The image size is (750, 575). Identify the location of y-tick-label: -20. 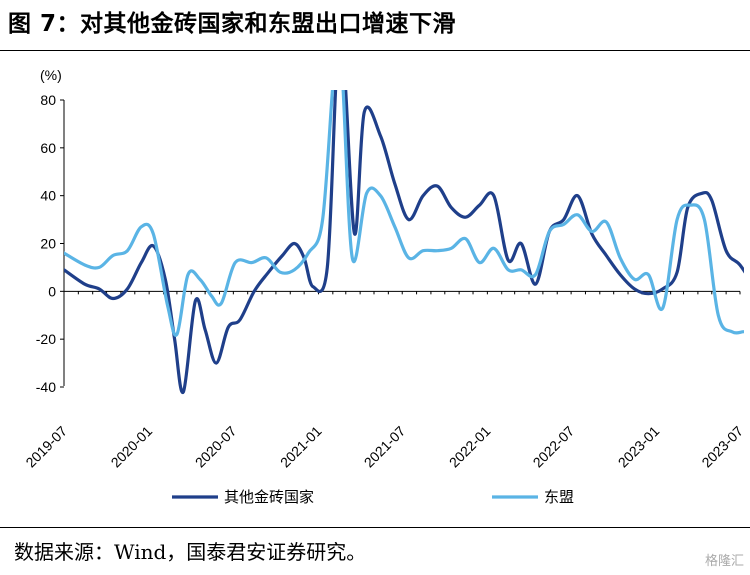
(46, 339).